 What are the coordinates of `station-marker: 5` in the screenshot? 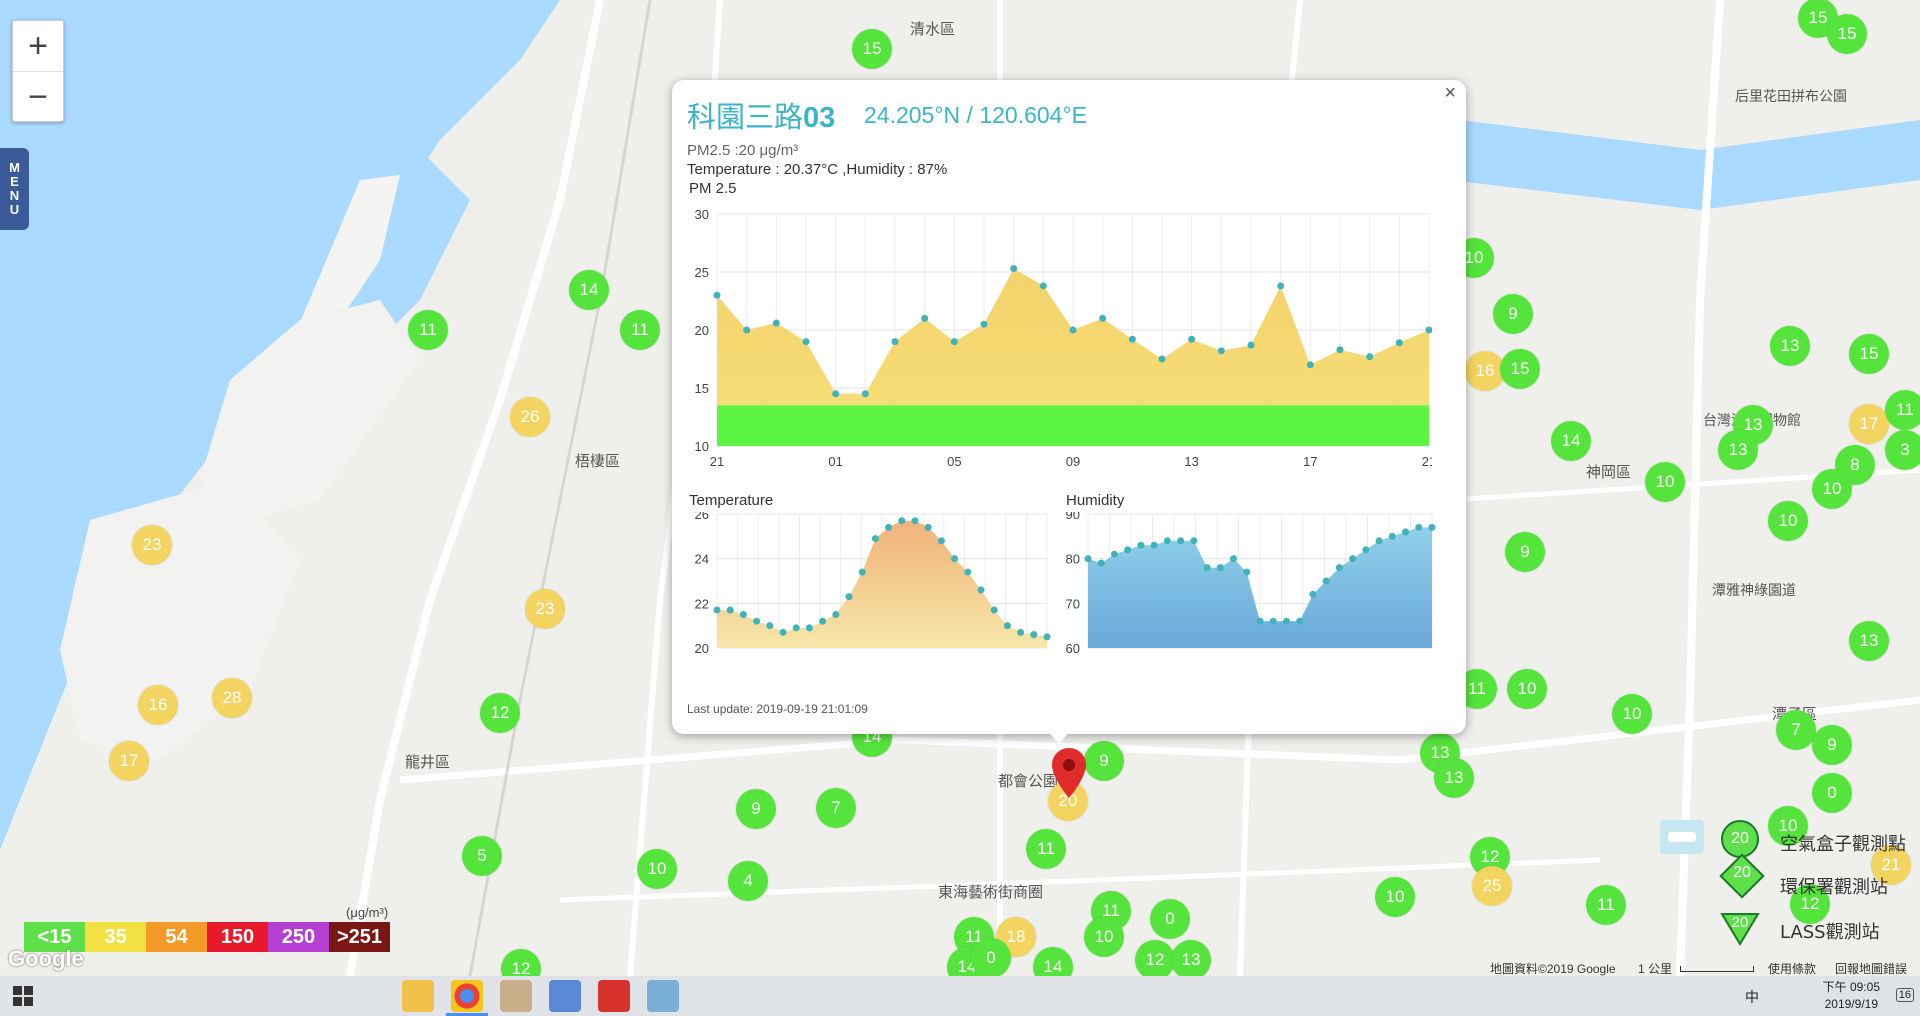 It's located at (482, 856).